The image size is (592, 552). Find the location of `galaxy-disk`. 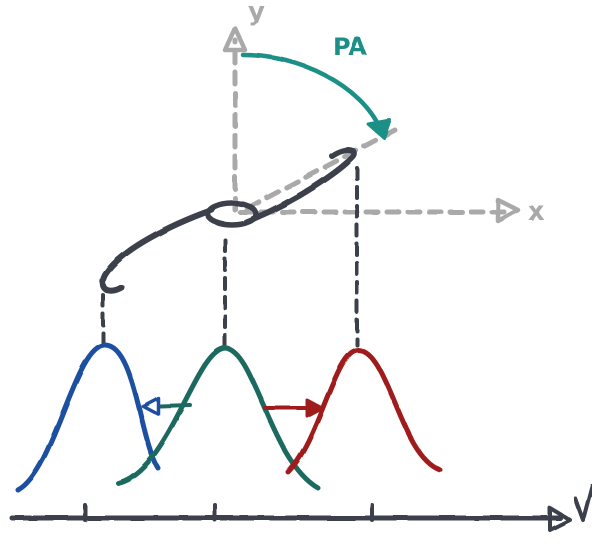

galaxy-disk is located at coordinates (228, 221).